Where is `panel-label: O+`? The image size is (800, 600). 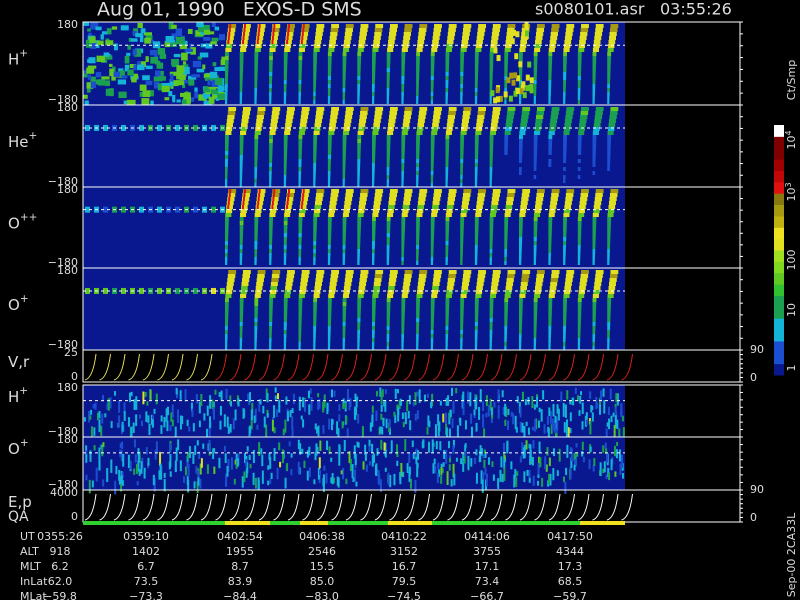
panel-label: O+ is located at coordinates (18, 303).